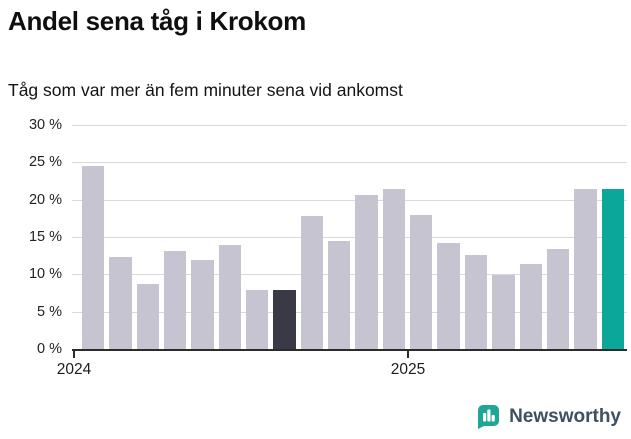  What do you see at coordinates (49, 311) in the screenshot?
I see `y-tick-label: 5 %` at bounding box center [49, 311].